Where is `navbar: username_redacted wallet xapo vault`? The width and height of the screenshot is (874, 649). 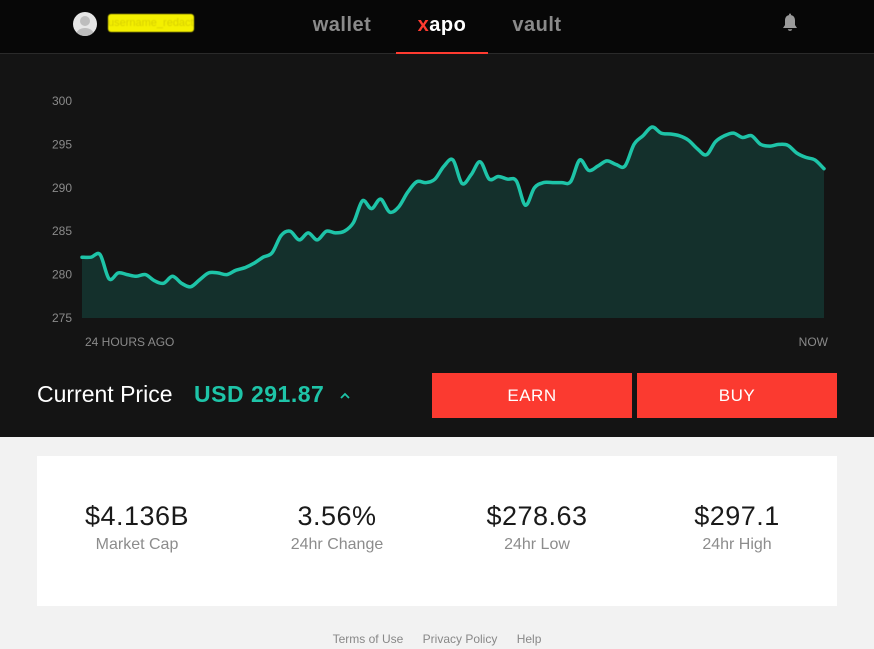 navbar: username_redacted wallet xapo vault is located at coordinates (437, 27).